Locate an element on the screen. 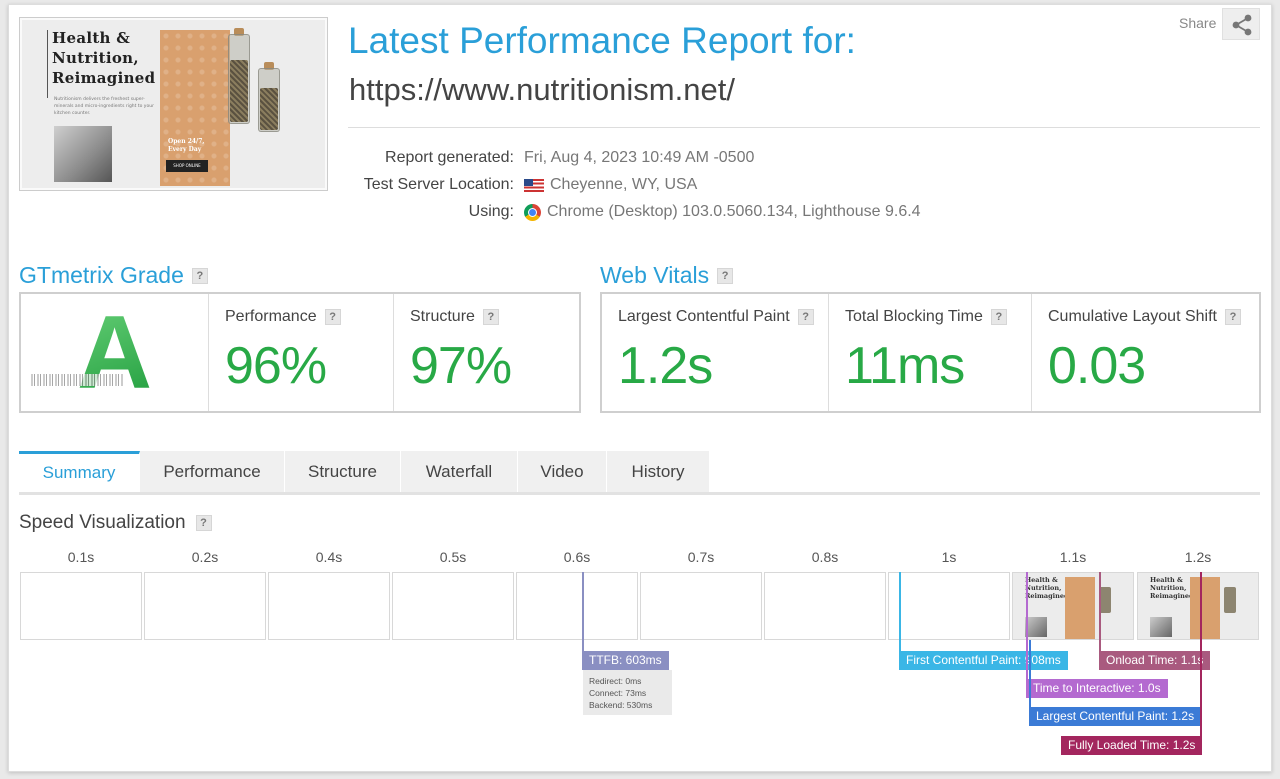 This screenshot has width=1280, height=779. frame-jar is located at coordinates (1230, 600).